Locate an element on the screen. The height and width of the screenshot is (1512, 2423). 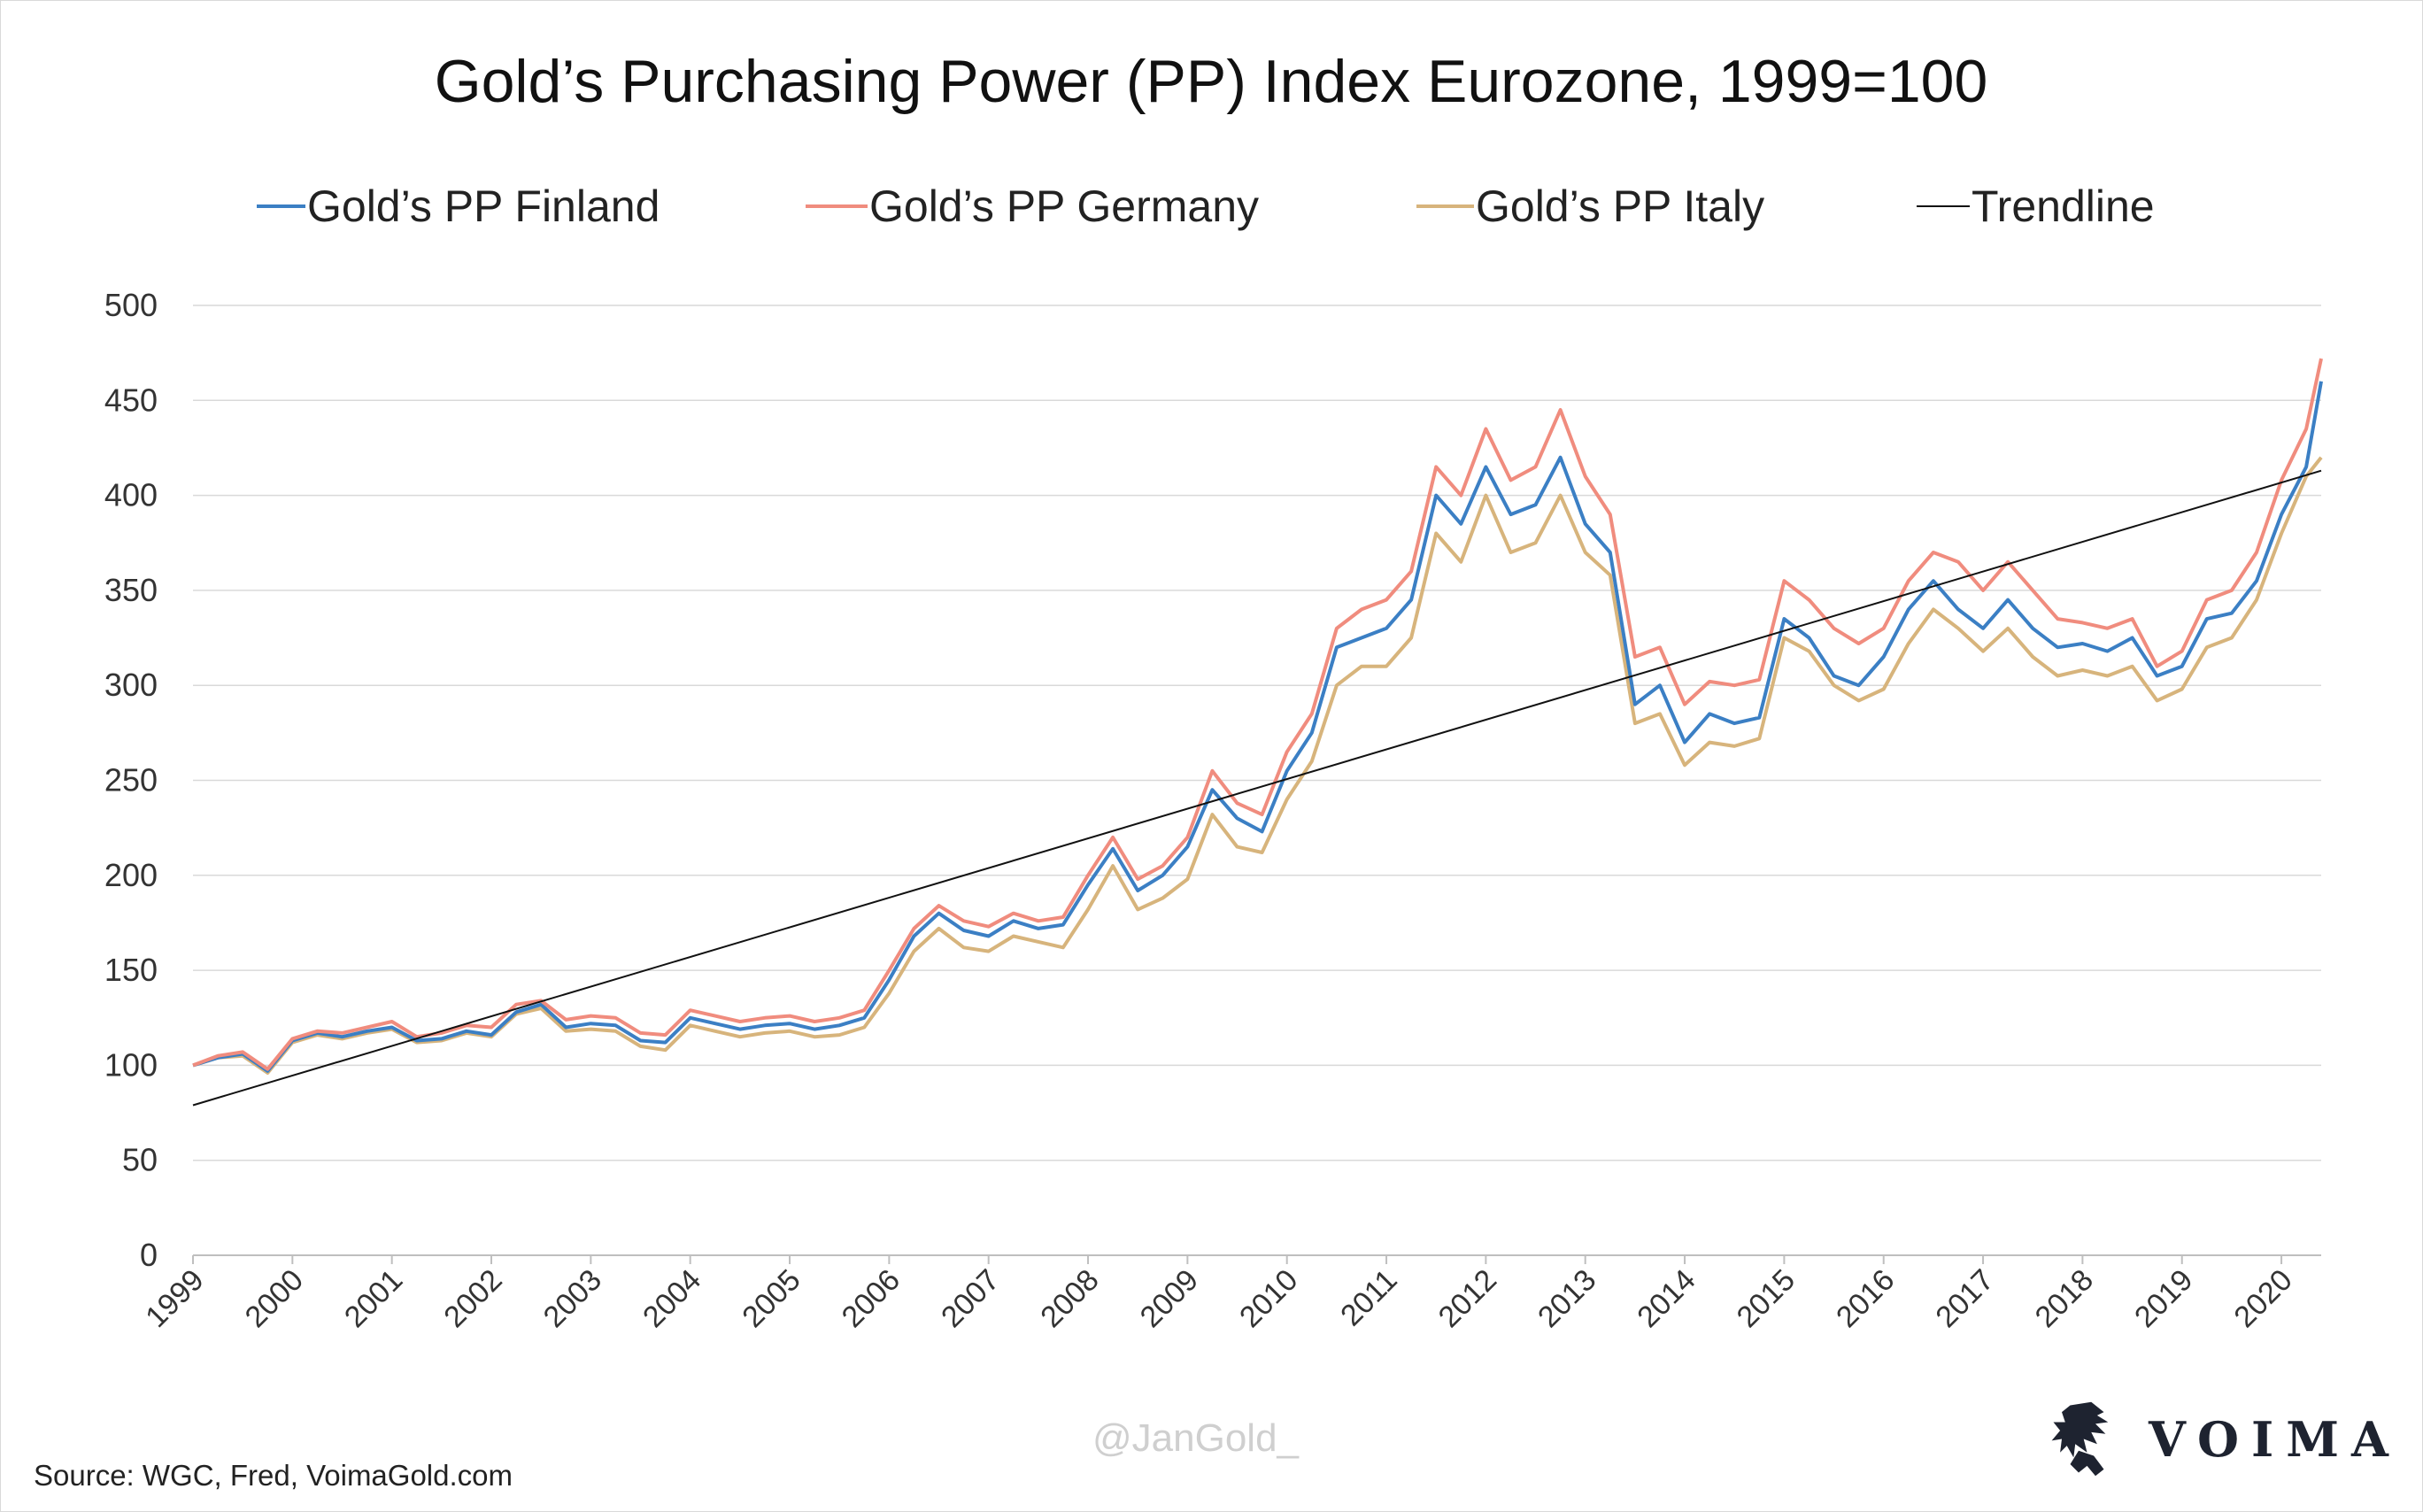
y-tick-label: 350 is located at coordinates (131, 590).